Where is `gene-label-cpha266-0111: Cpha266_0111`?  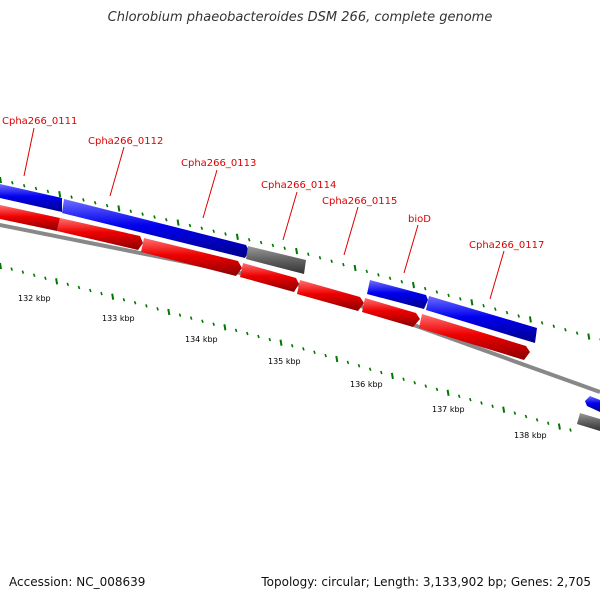 gene-label-cpha266-0111: Cpha266_0111 is located at coordinates (39, 121).